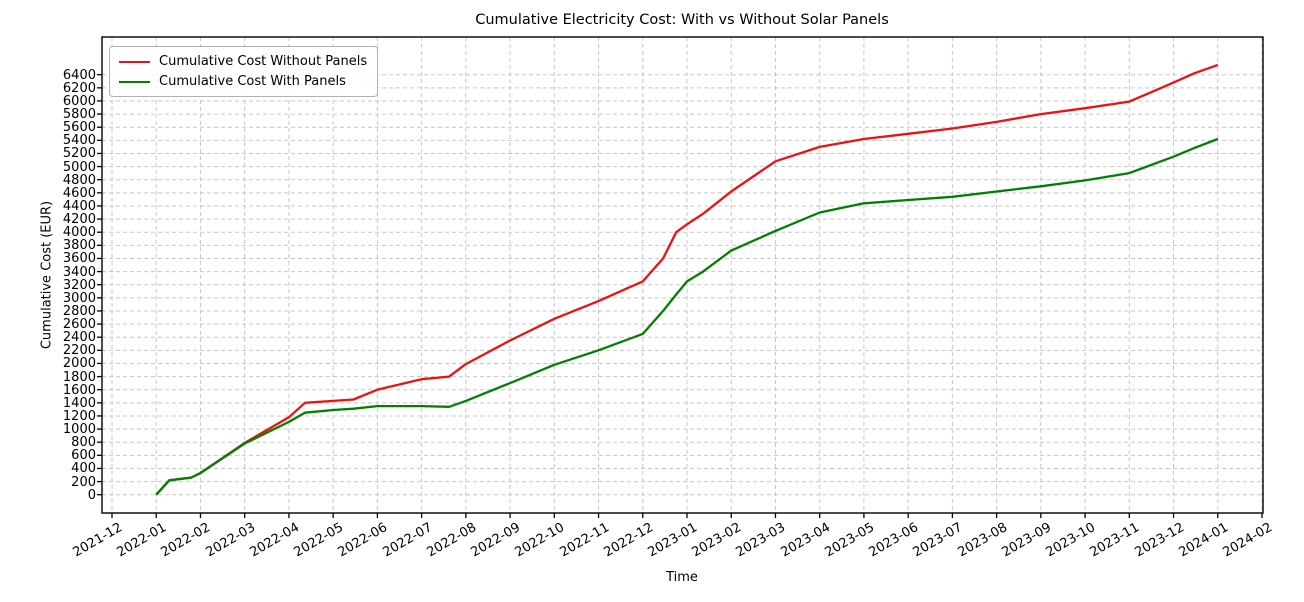 The height and width of the screenshot is (602, 1304). Describe the element at coordinates (134, 61) in the screenshot. I see `red-line-swatch-icon` at that location.